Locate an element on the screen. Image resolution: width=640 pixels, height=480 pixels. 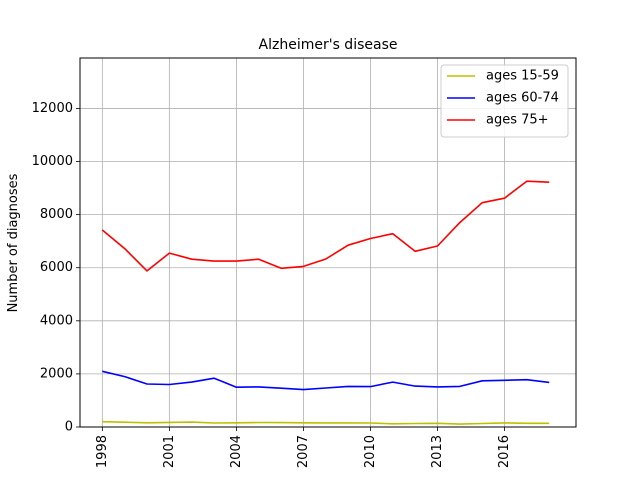
legend: ages 15-59 ages 60-74 ages 75+ is located at coordinates (504, 101).